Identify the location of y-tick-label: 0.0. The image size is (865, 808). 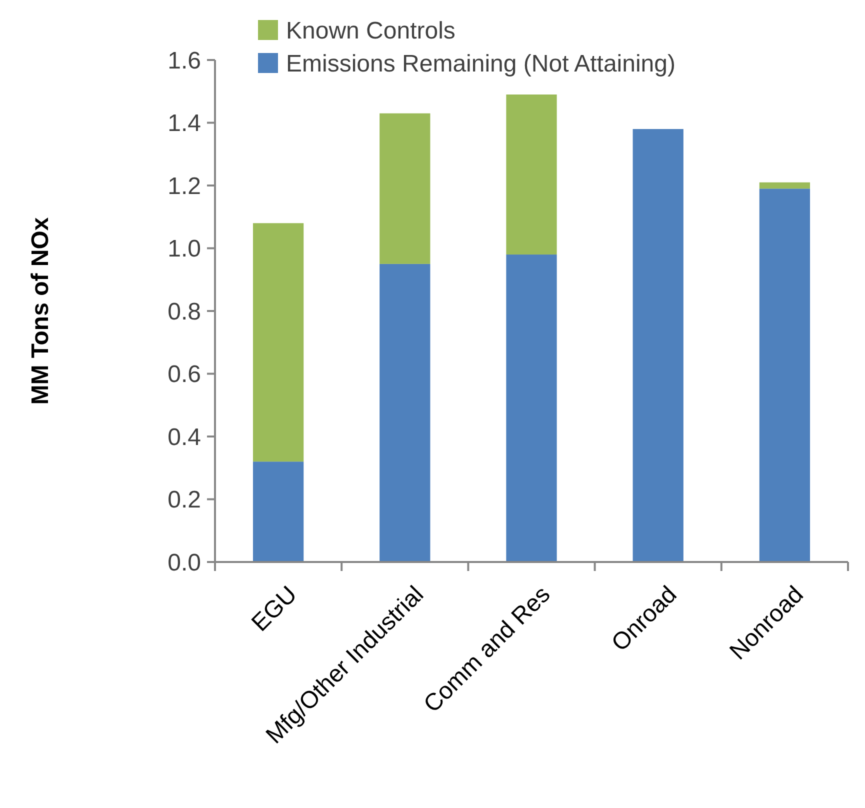
(184, 562).